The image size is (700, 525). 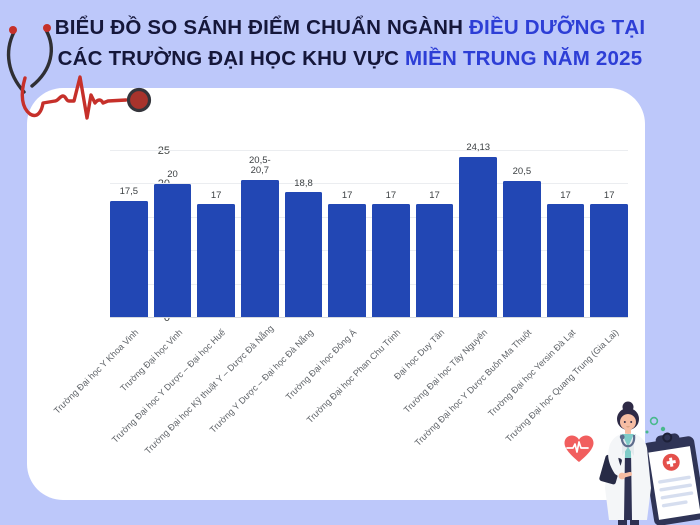 I want to click on bar-slot: 20,5, so click(x=522, y=234).